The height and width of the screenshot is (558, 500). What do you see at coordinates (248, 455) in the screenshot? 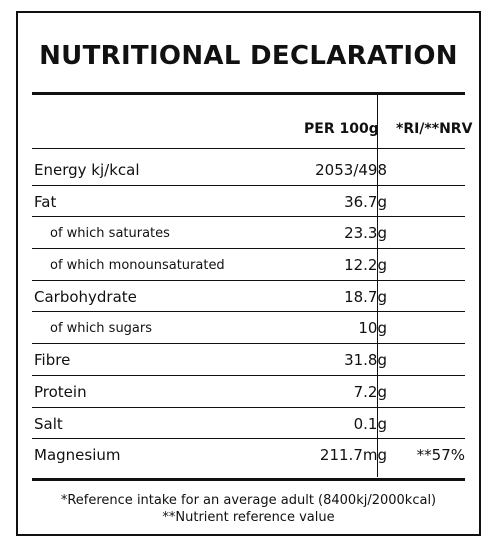
I see `table-row: Magnesium 211.7mg **57%` at bounding box center [248, 455].